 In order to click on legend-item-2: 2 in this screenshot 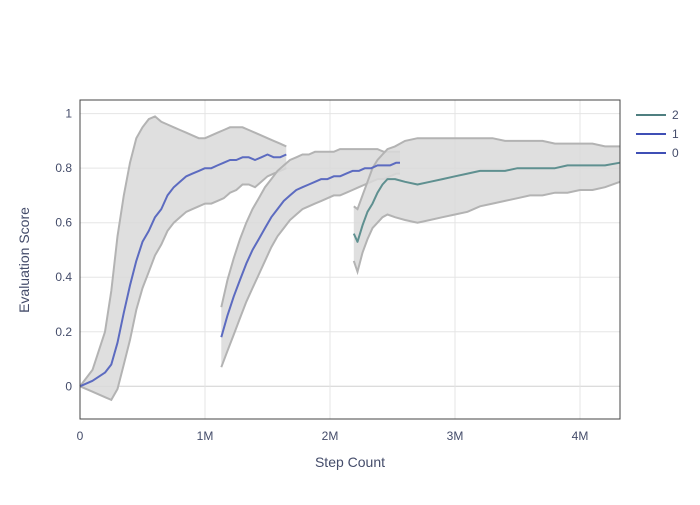, I will do `click(657, 115)`.